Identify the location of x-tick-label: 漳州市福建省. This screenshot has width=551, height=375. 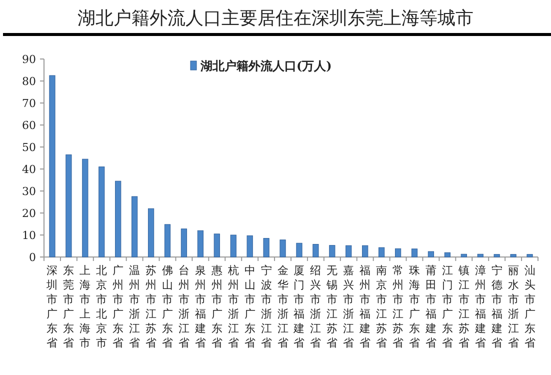
(480, 307).